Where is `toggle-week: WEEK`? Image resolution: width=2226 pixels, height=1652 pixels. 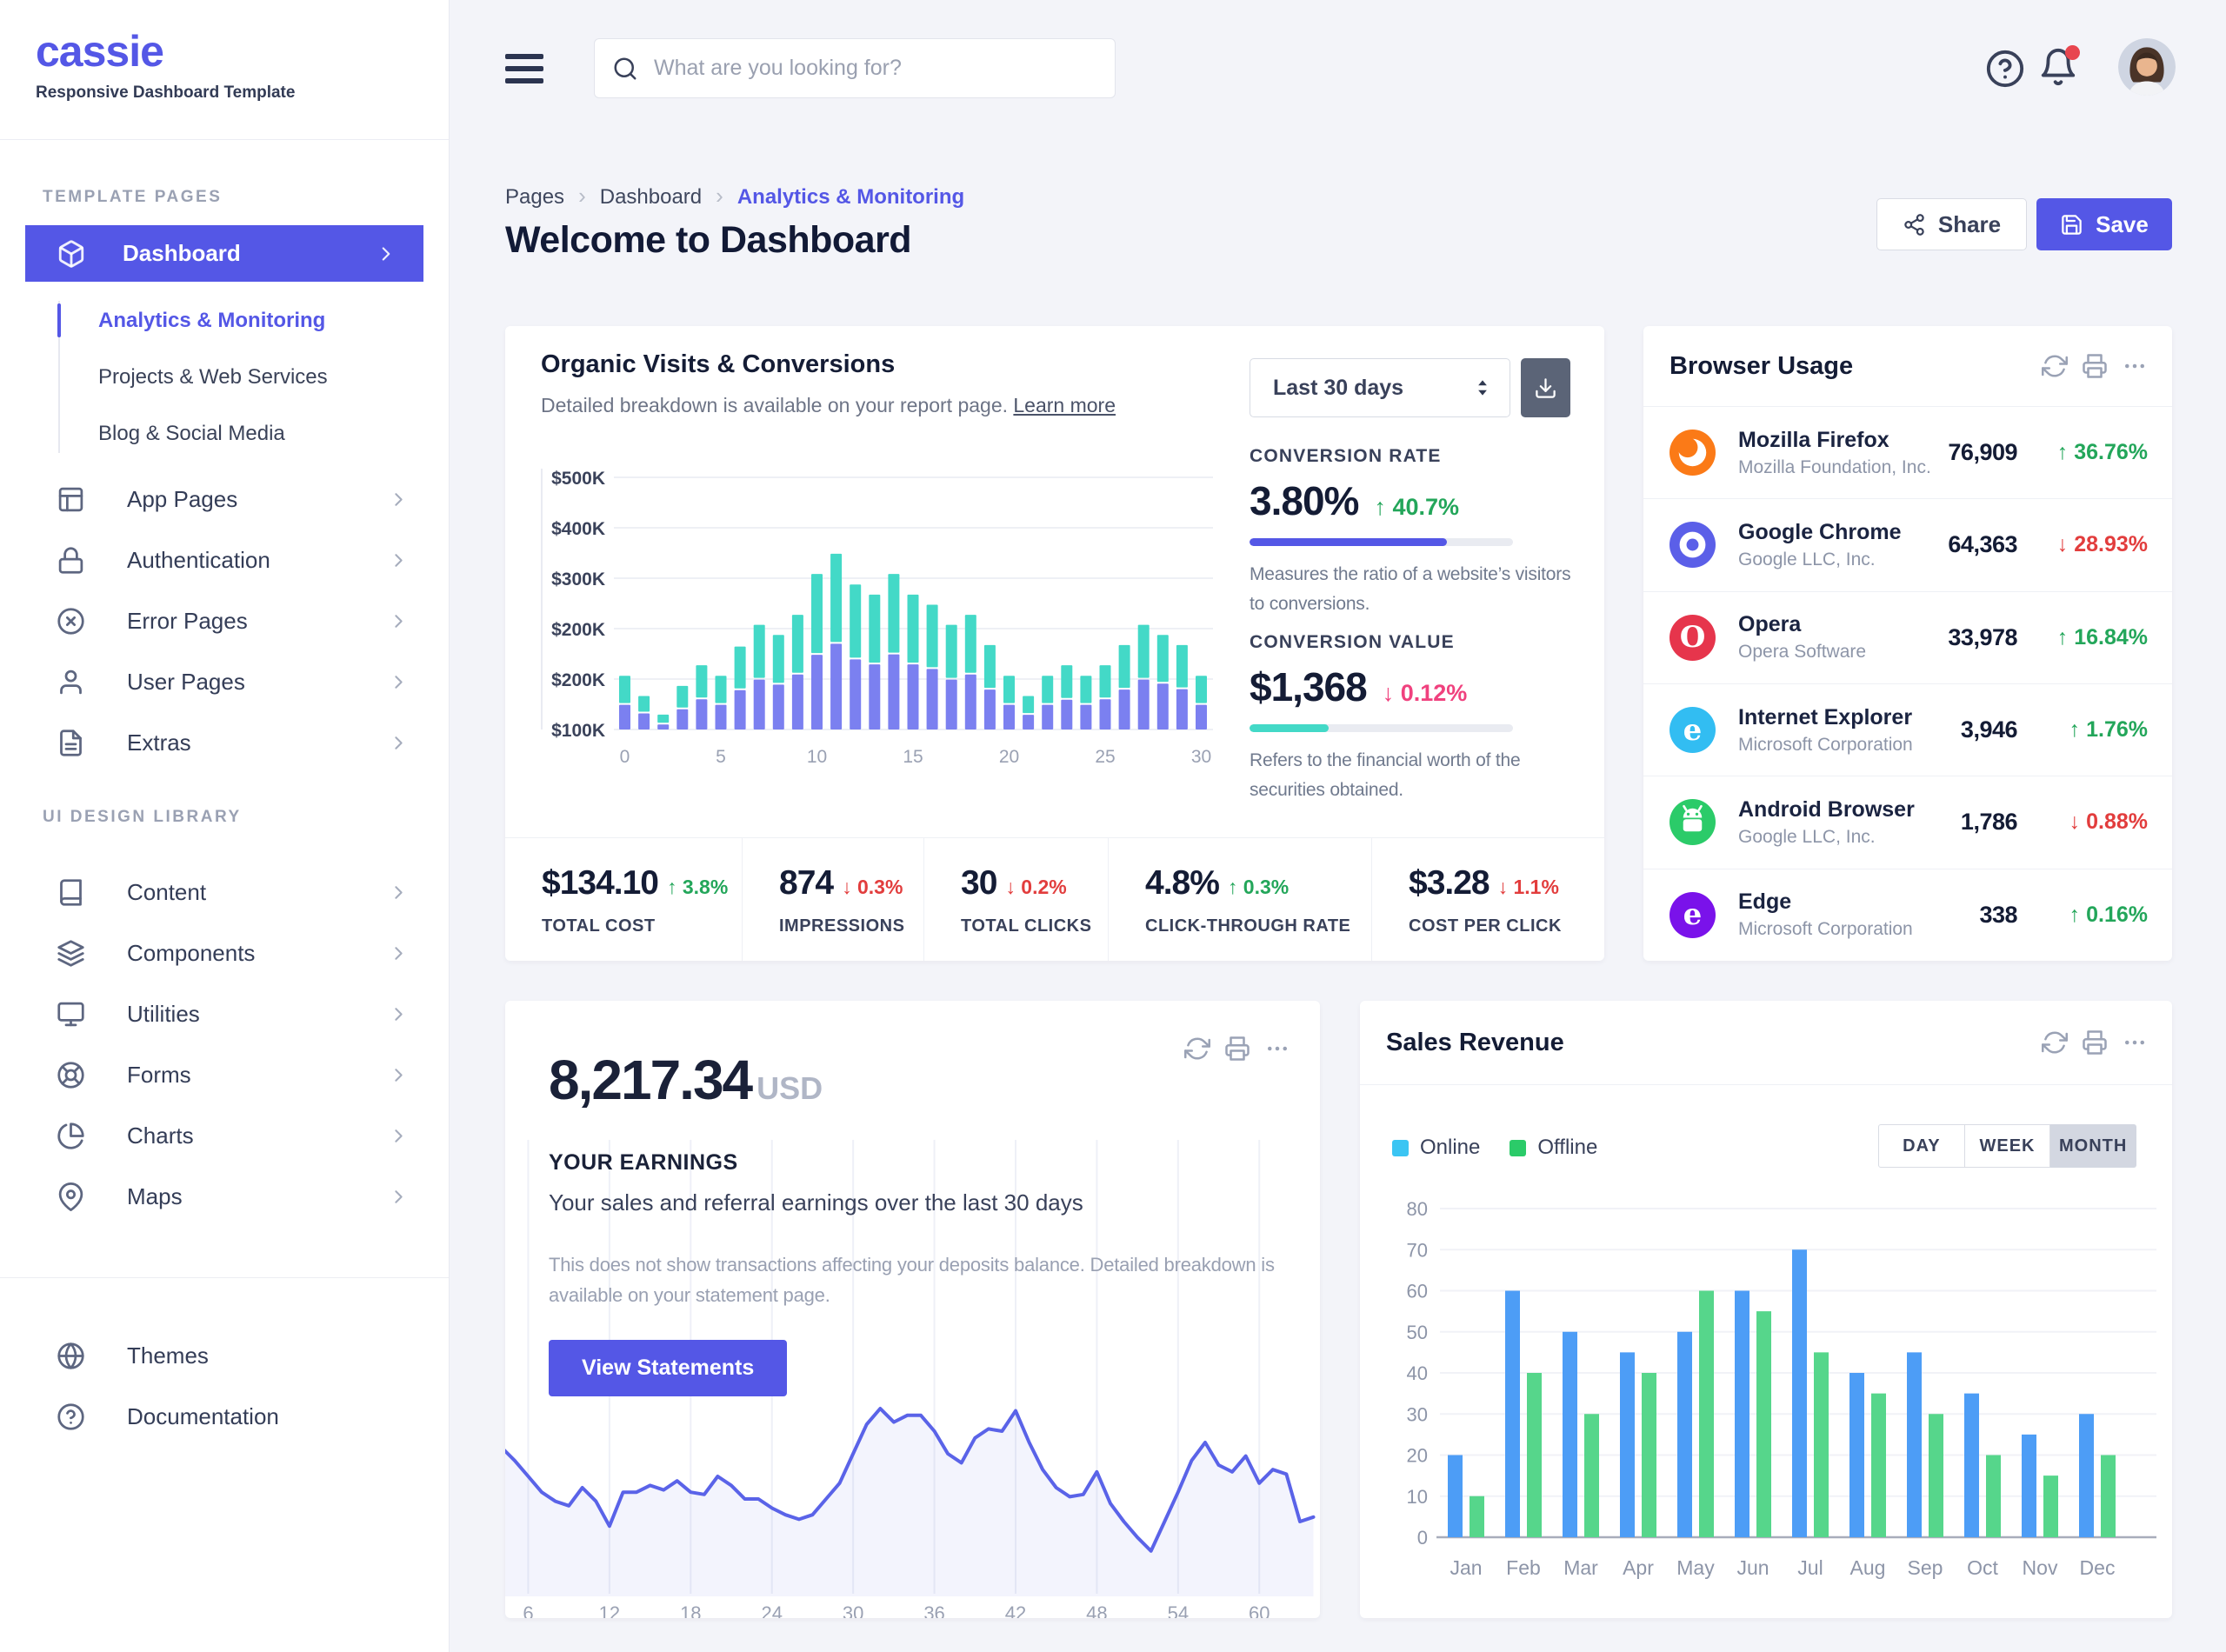
toggle-week: WEEK is located at coordinates (2007, 1146).